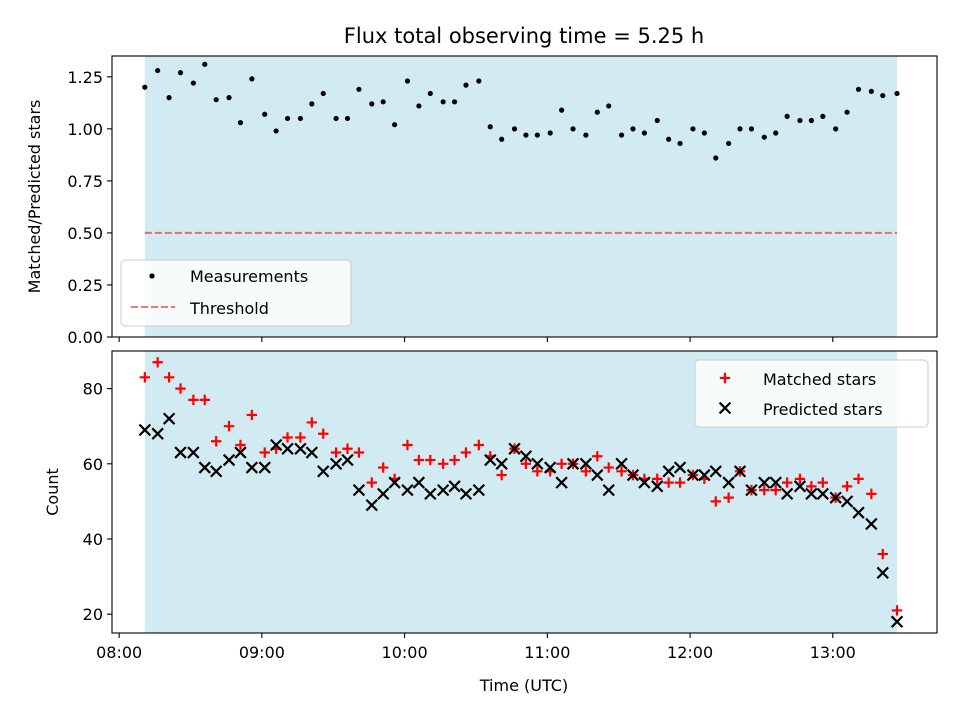  Describe the element at coordinates (523, 685) in the screenshot. I see `x-axis-label: Time (UTC)` at that location.